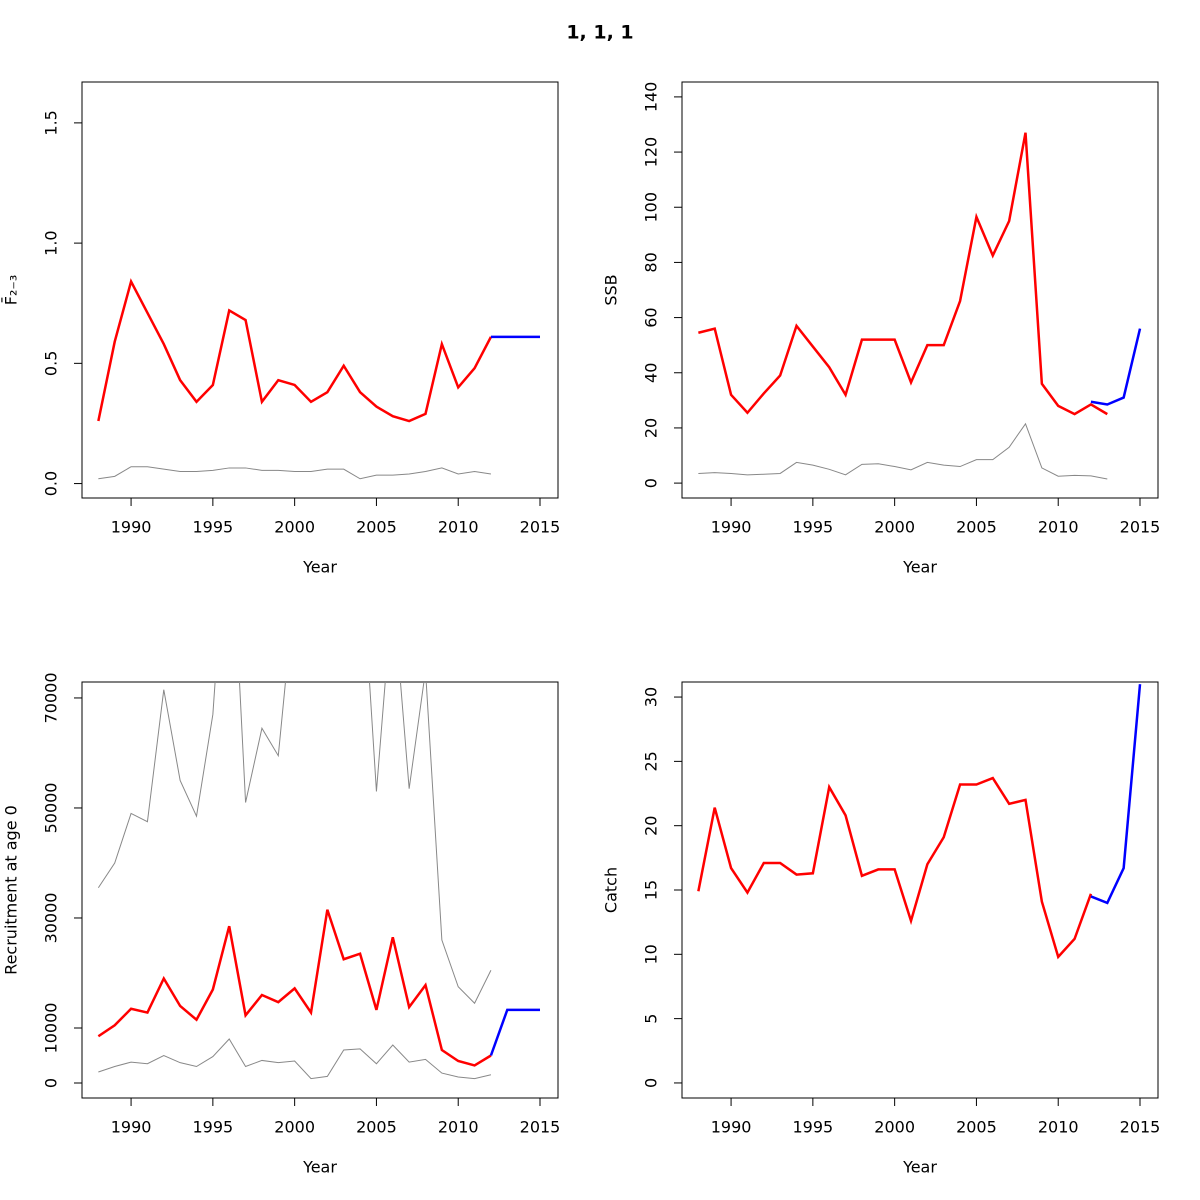 This screenshot has height=1200, width=1200. I want to click on y-tick-label: 25, so click(651, 761).